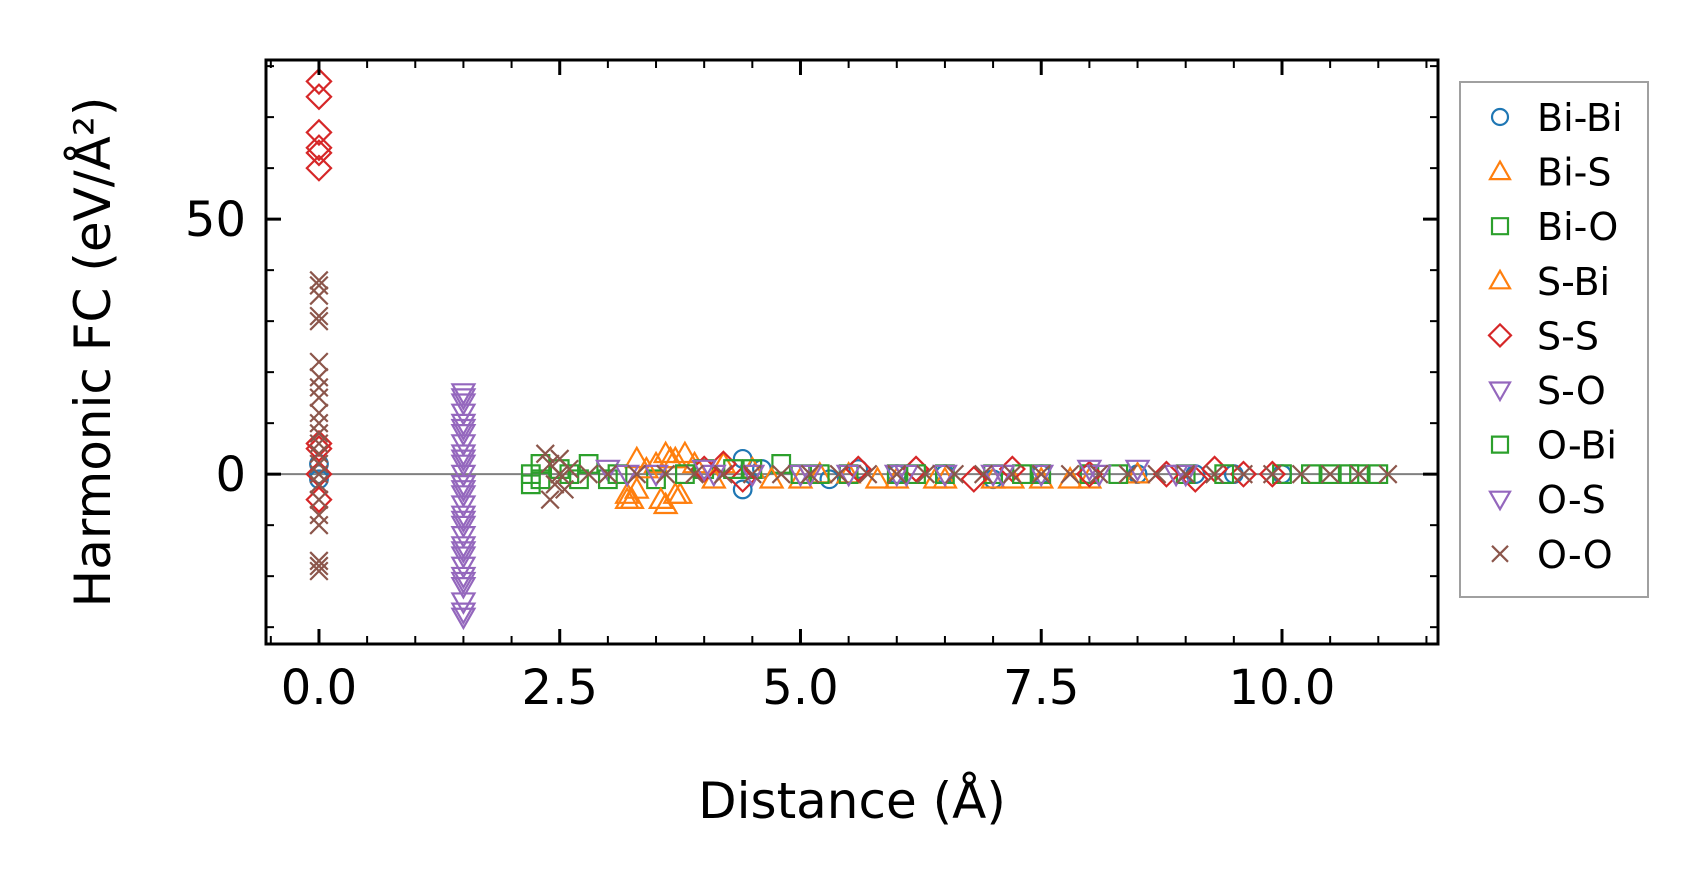 The image size is (1691, 883). I want to click on legend-label: S-S, so click(1568, 336).